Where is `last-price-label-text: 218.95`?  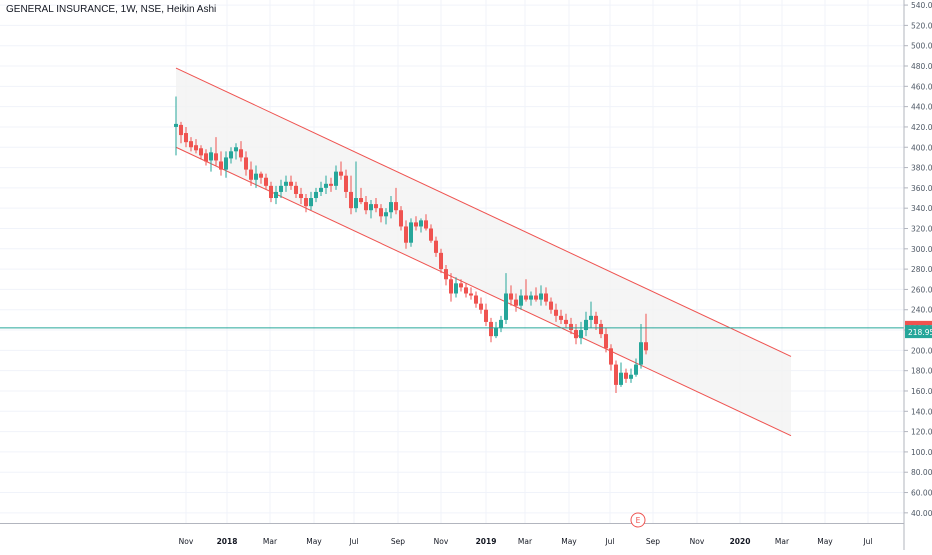 last-price-label-text: 218.95 is located at coordinates (920, 332).